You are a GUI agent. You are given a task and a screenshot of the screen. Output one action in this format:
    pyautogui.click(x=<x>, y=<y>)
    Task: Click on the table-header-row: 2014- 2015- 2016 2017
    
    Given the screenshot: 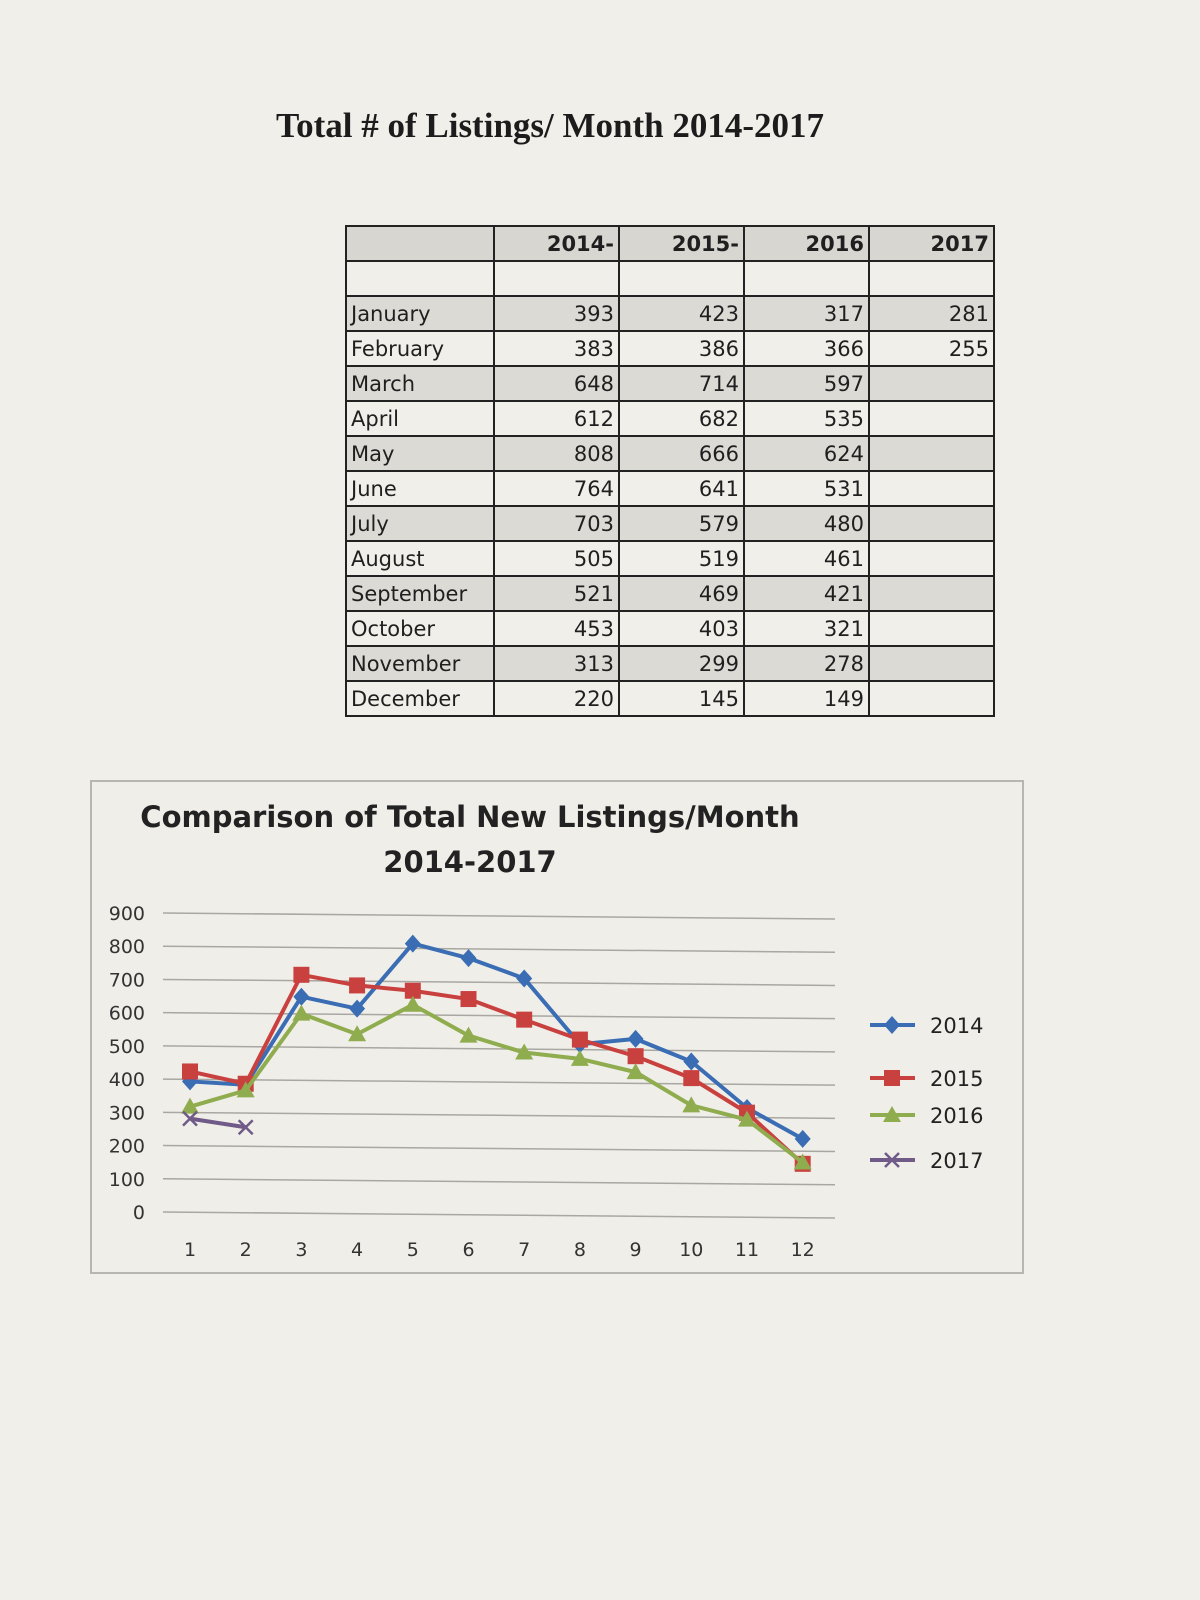 What is the action you would take?
    pyautogui.click(x=670, y=243)
    